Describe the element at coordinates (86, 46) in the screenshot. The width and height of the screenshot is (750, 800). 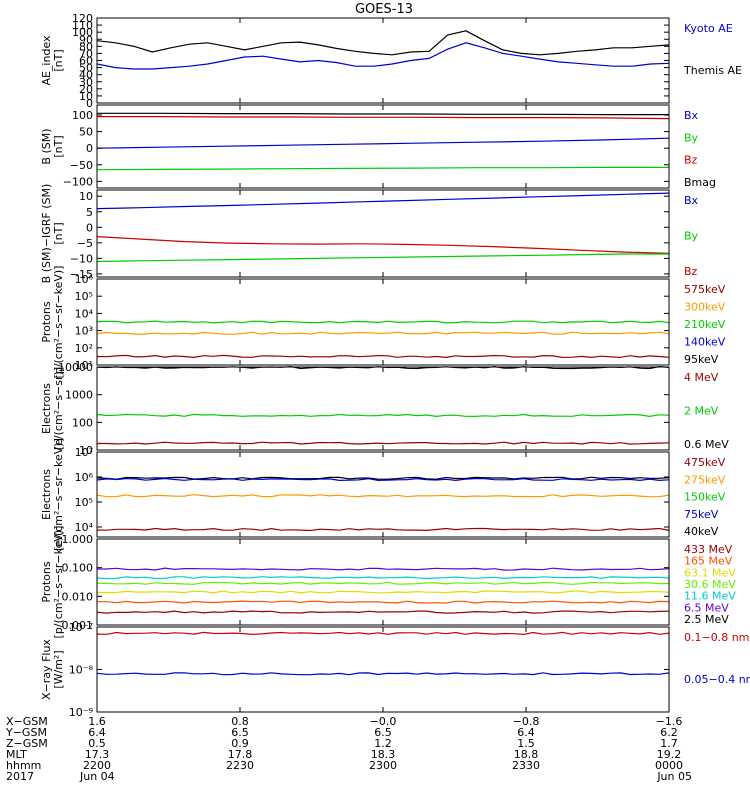
I see `y-tick-label: 80` at that location.